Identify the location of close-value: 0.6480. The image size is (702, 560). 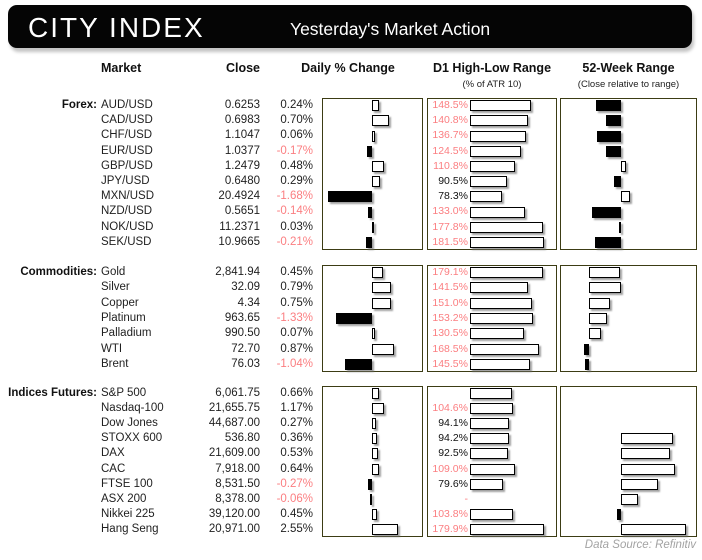
(242, 181).